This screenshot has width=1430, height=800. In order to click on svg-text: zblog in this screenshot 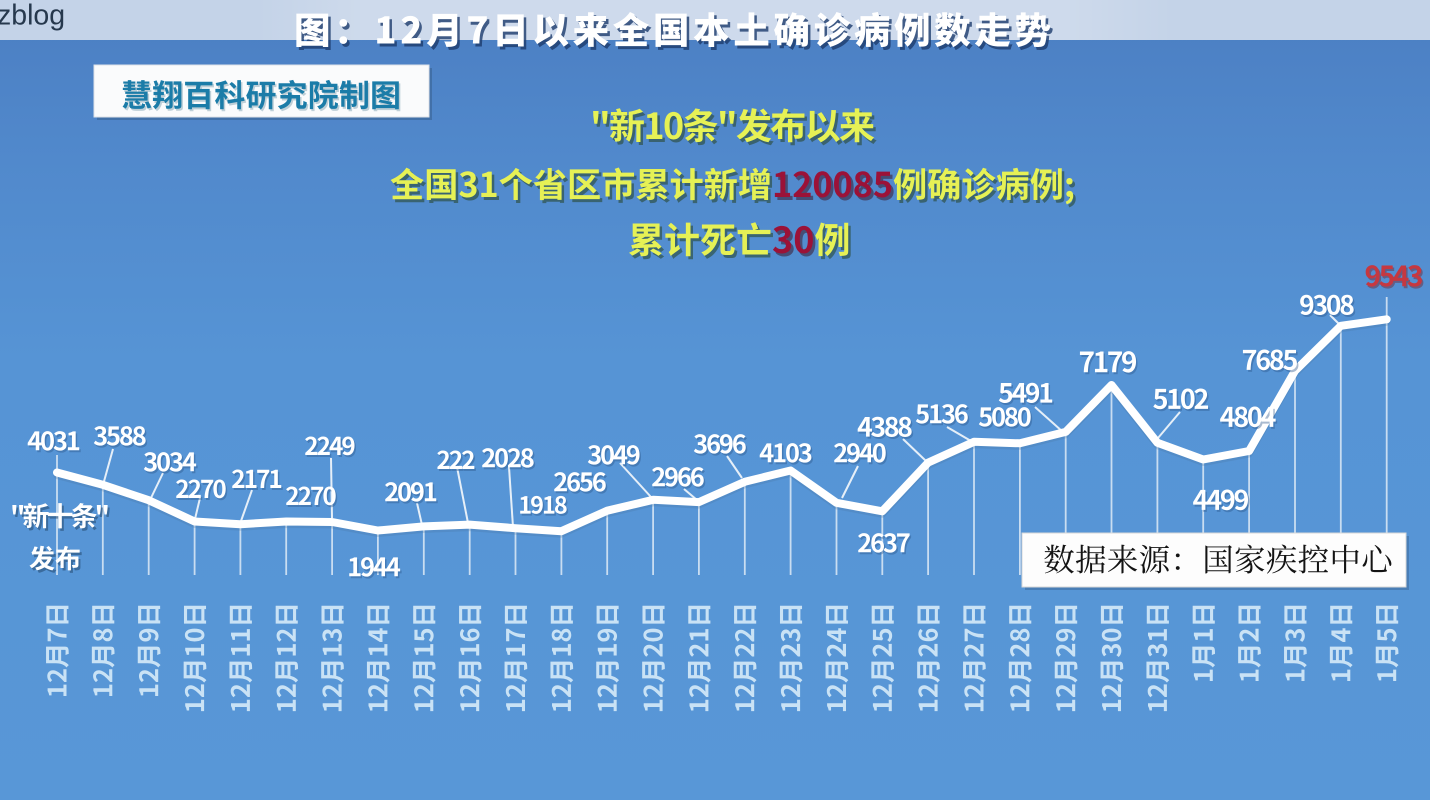, I will do `click(32, 16)`.